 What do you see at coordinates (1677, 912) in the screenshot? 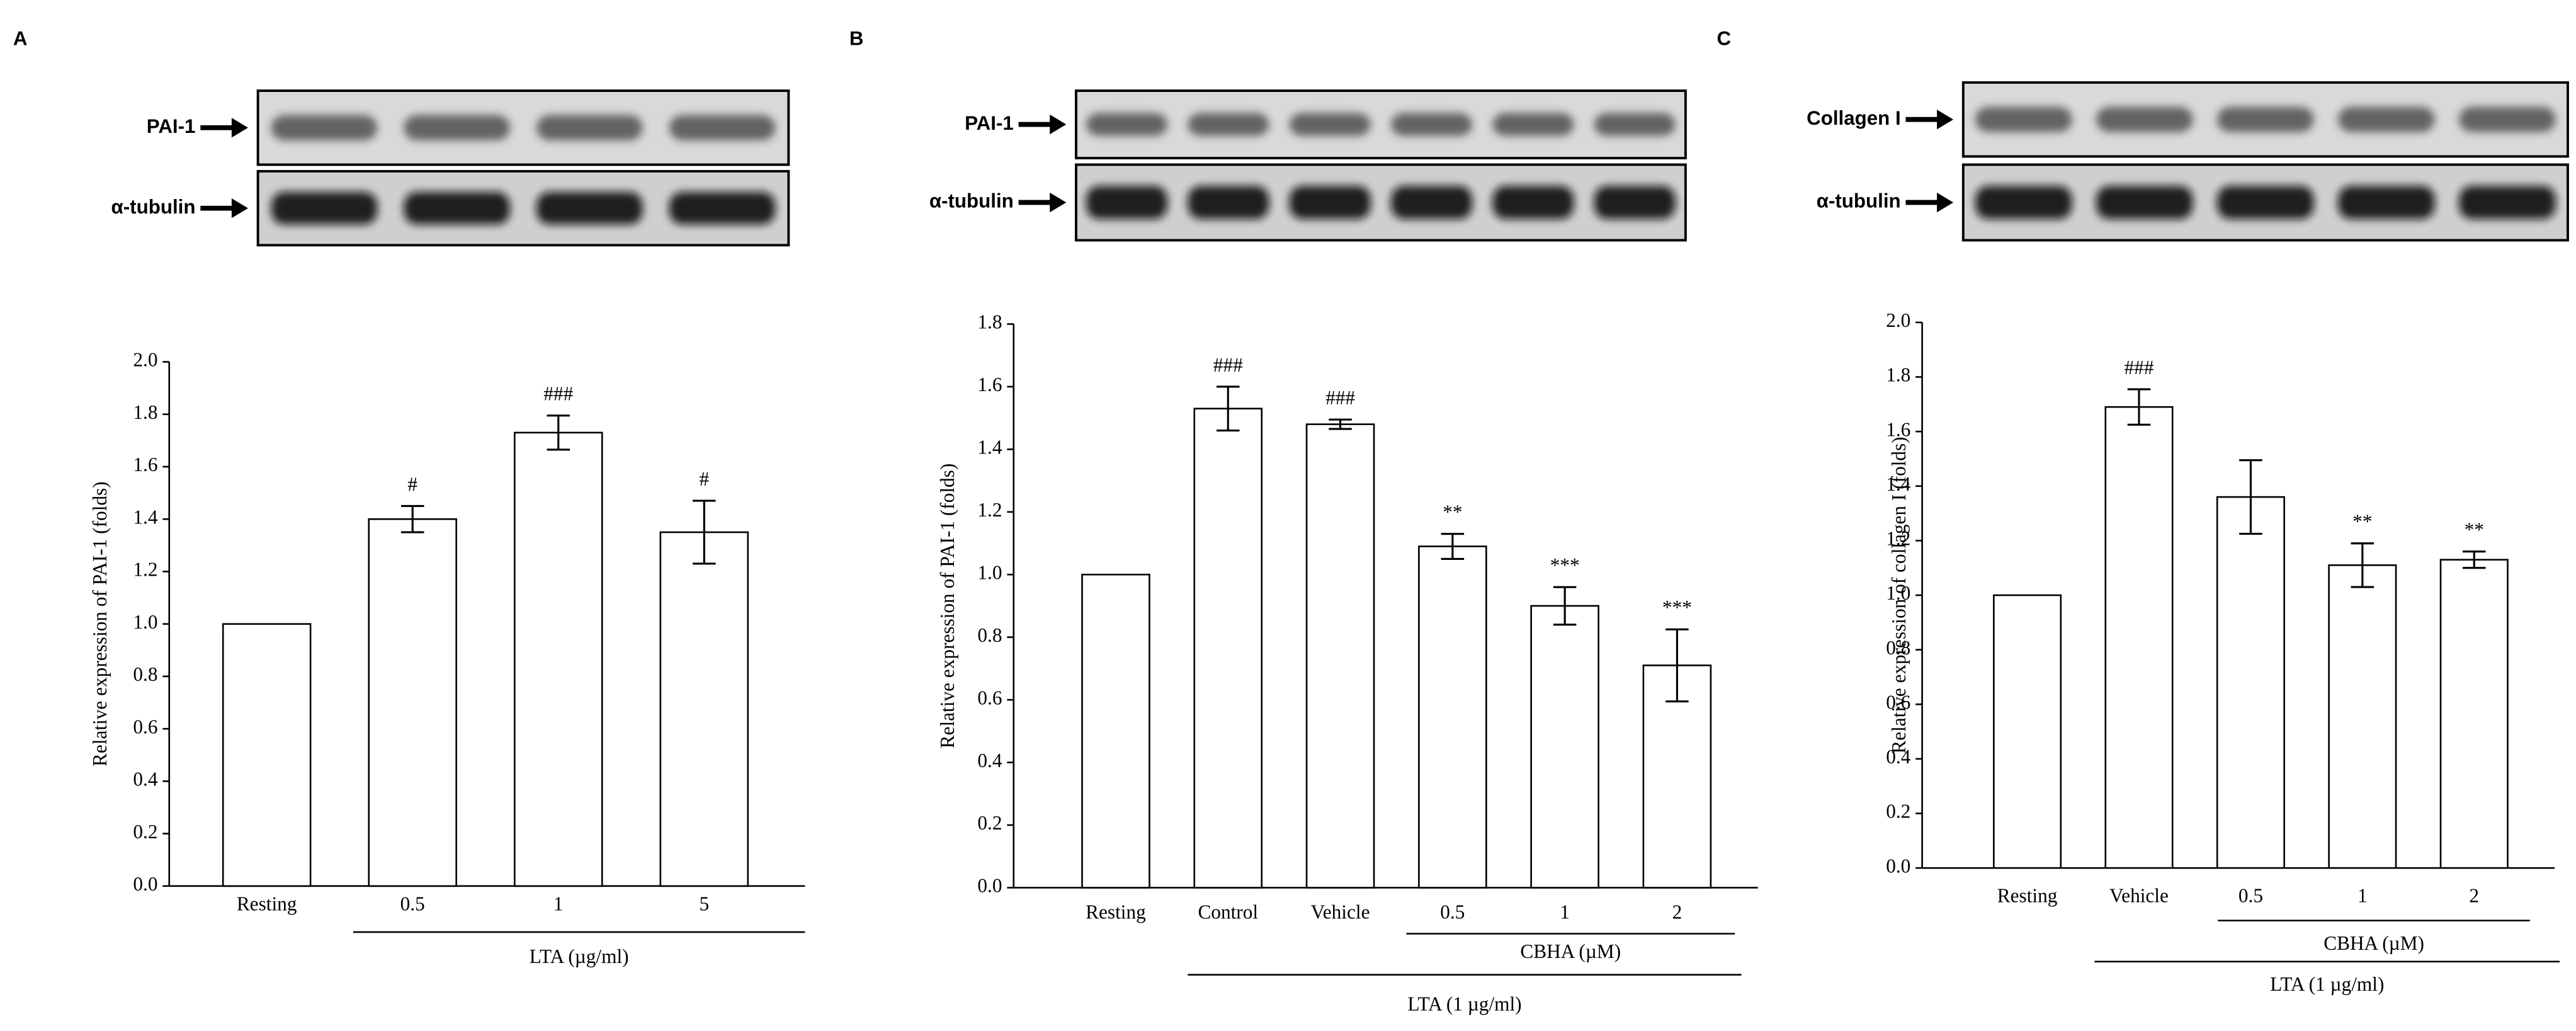
I see `x-tick-label: 2` at bounding box center [1677, 912].